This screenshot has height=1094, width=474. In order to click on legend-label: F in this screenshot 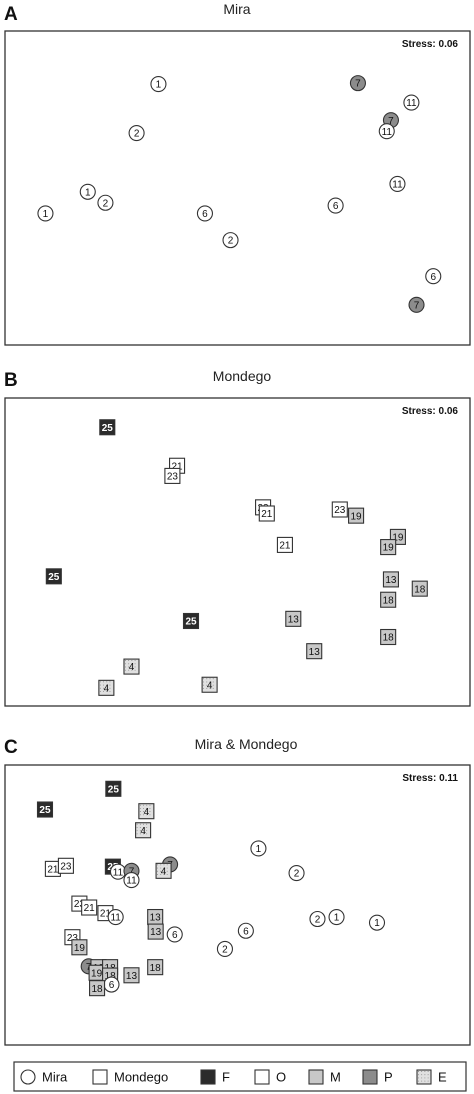, I will do `click(226, 1077)`.